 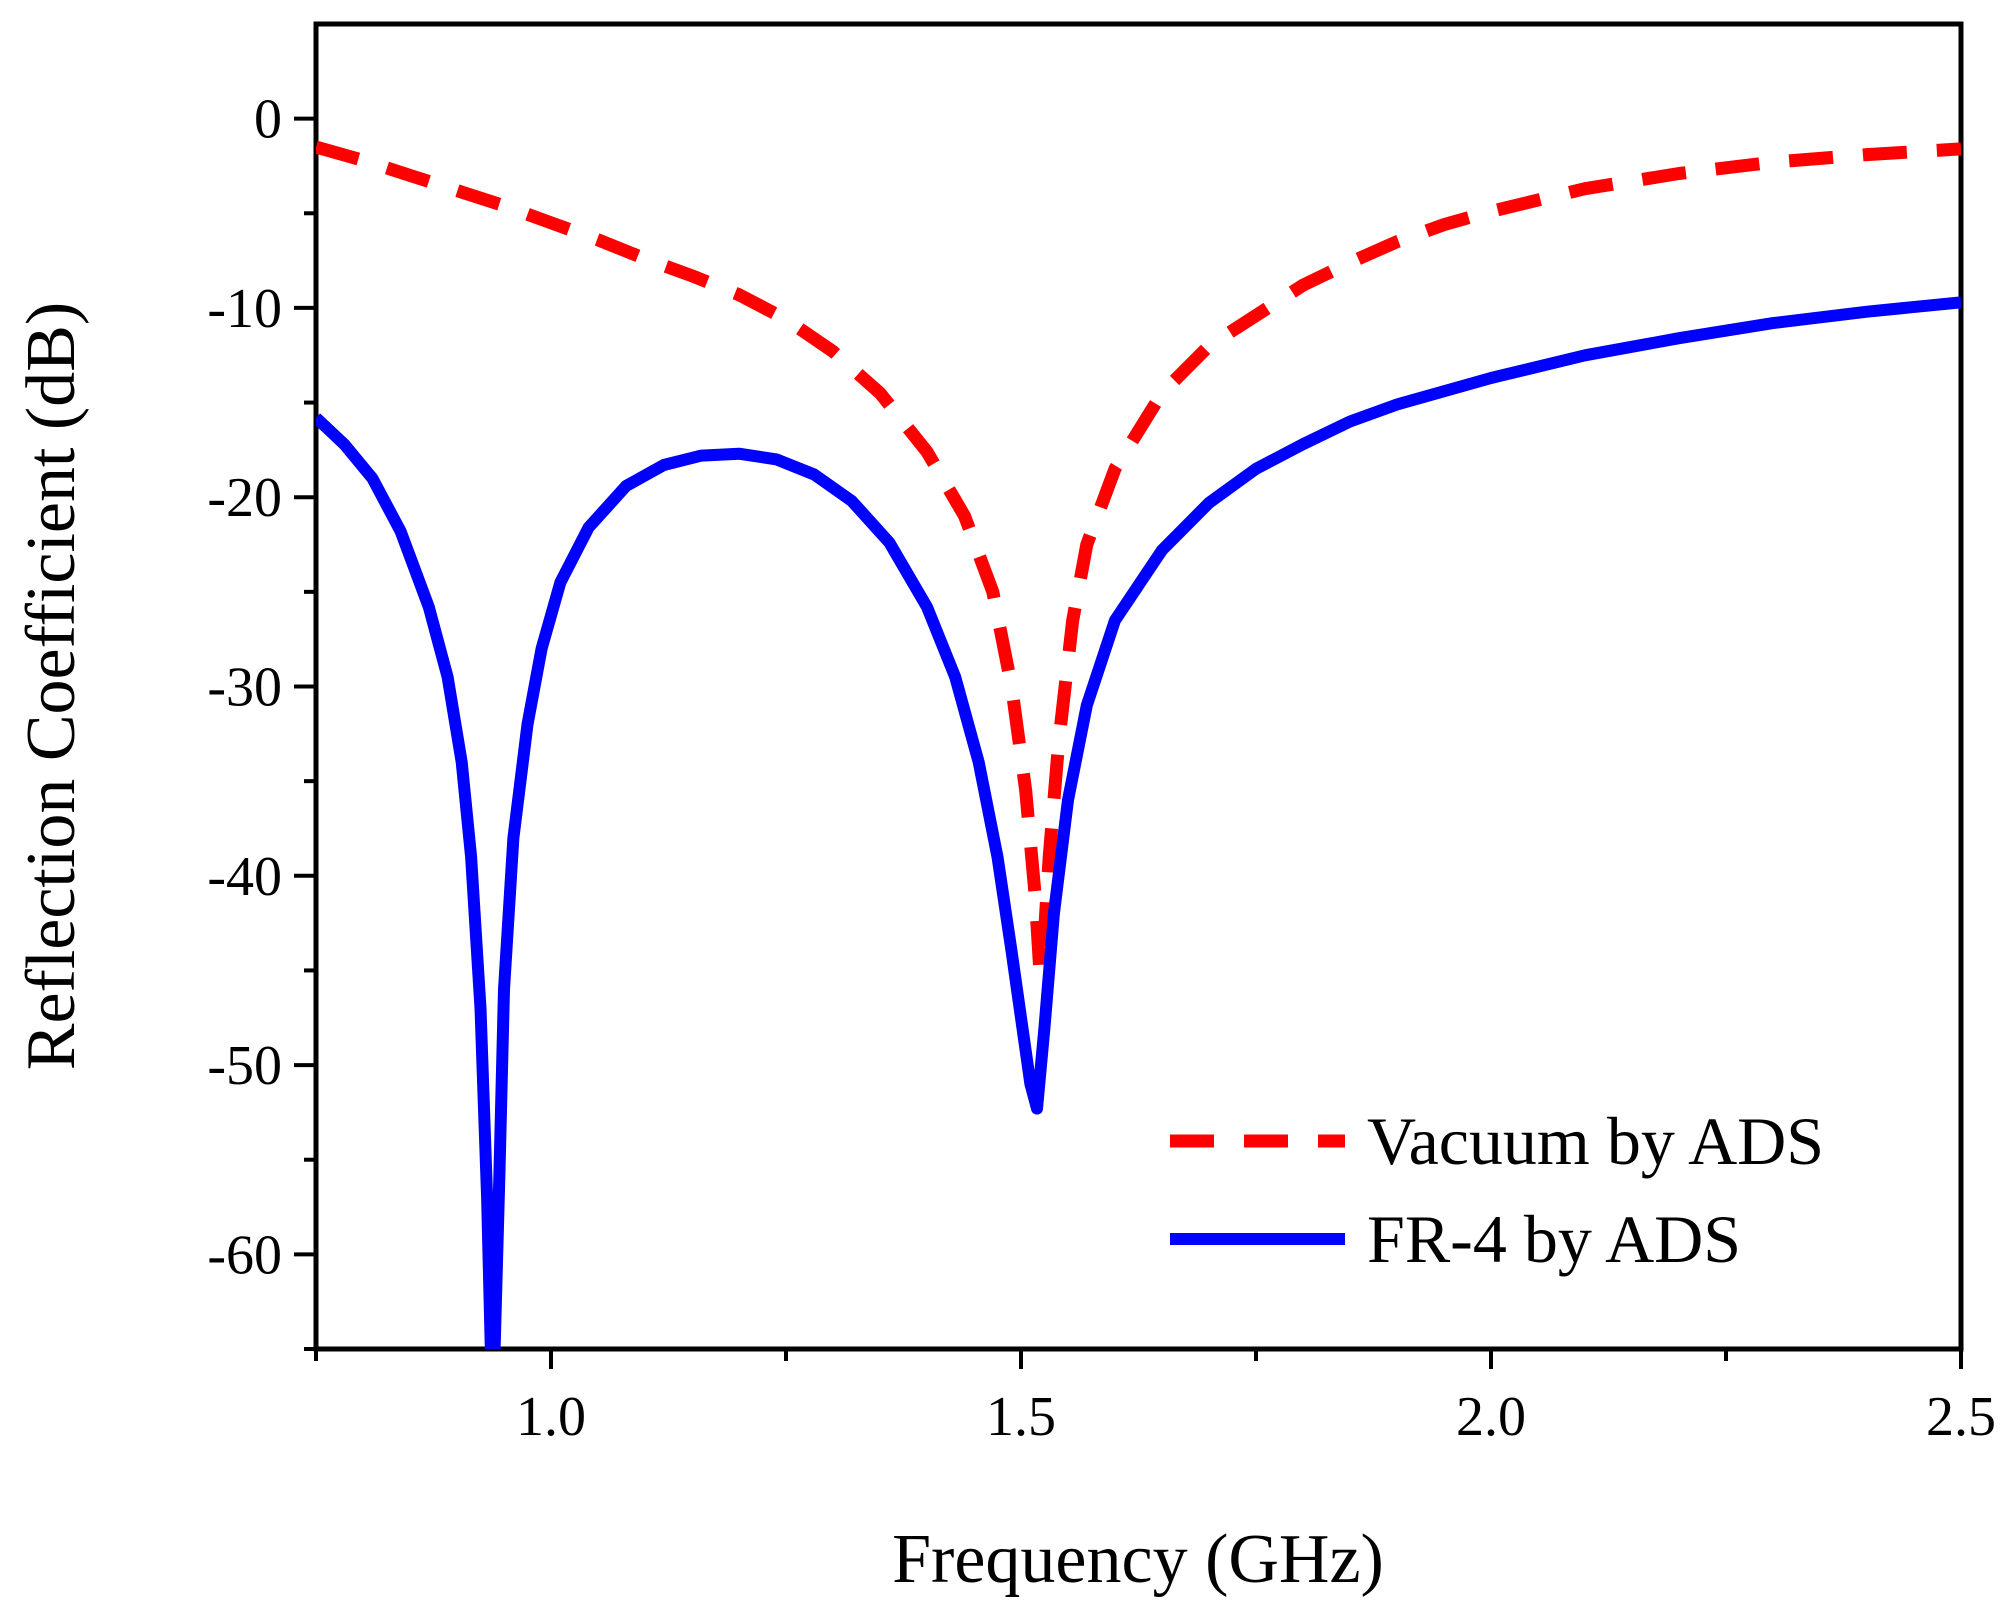 I want to click on x-tick-label: 1.0, so click(x=551, y=1417).